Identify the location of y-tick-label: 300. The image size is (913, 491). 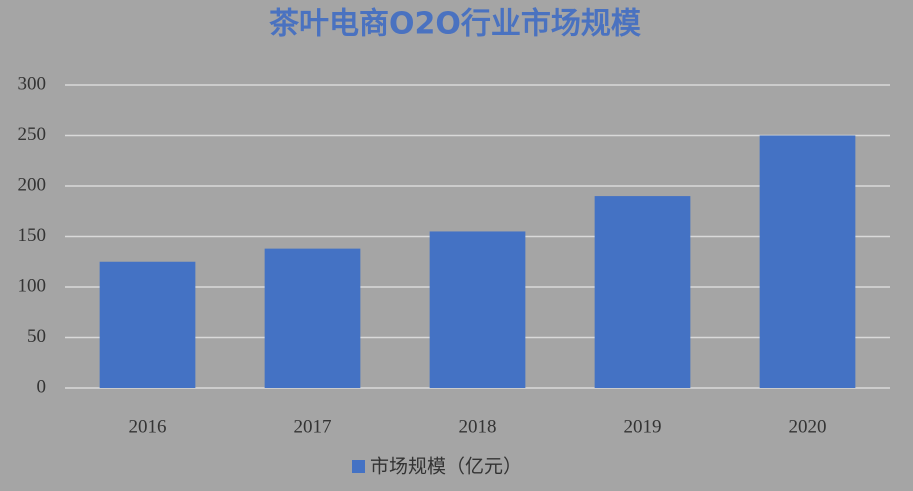
(32, 83).